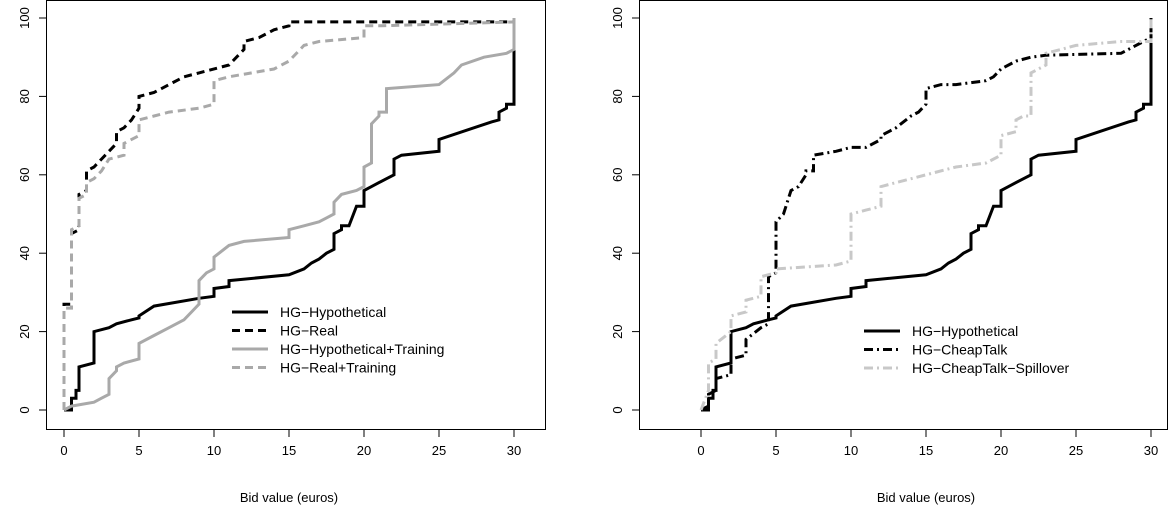  What do you see at coordinates (1151, 450) in the screenshot?
I see `chart-right-x-tick-label: 30` at bounding box center [1151, 450].